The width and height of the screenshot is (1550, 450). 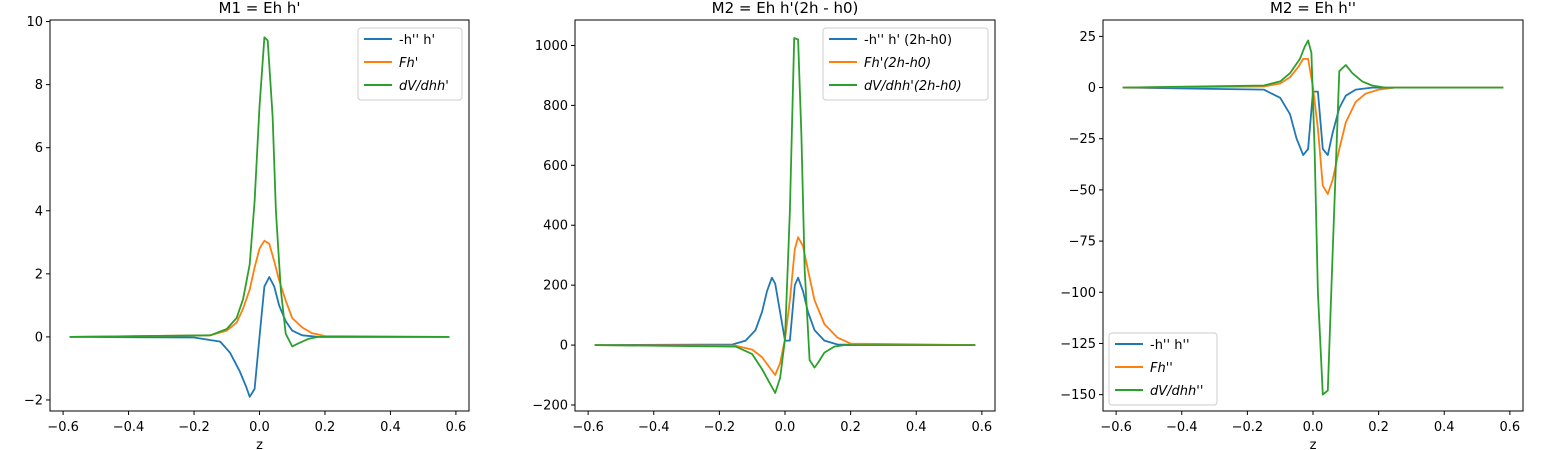 What do you see at coordinates (260, 8) in the screenshot?
I see `chart-title: M1 = Eh h'` at bounding box center [260, 8].